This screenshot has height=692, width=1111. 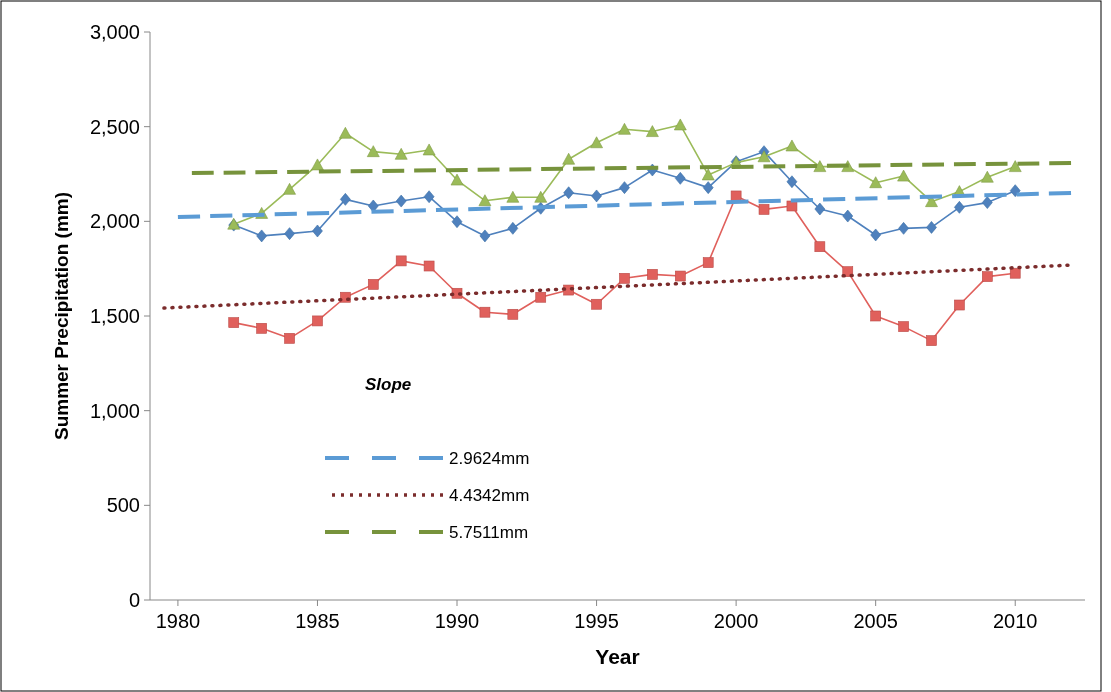 What do you see at coordinates (123, 505) in the screenshot?
I see `y-tick-label: 500` at bounding box center [123, 505].